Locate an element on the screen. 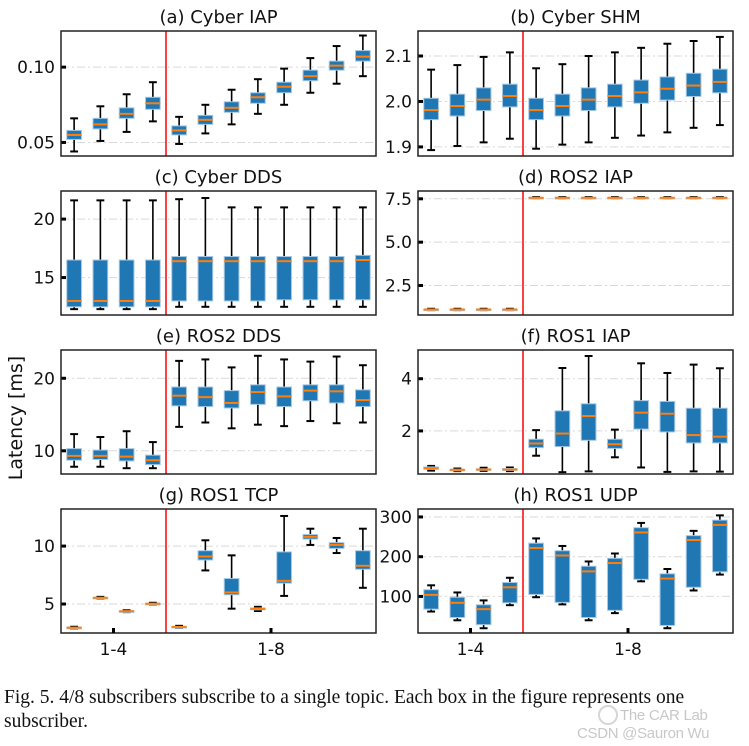 The width and height of the screenshot is (749, 746). subplot-2: (c) Cyber DDS 15 20 is located at coordinates (205, 241).